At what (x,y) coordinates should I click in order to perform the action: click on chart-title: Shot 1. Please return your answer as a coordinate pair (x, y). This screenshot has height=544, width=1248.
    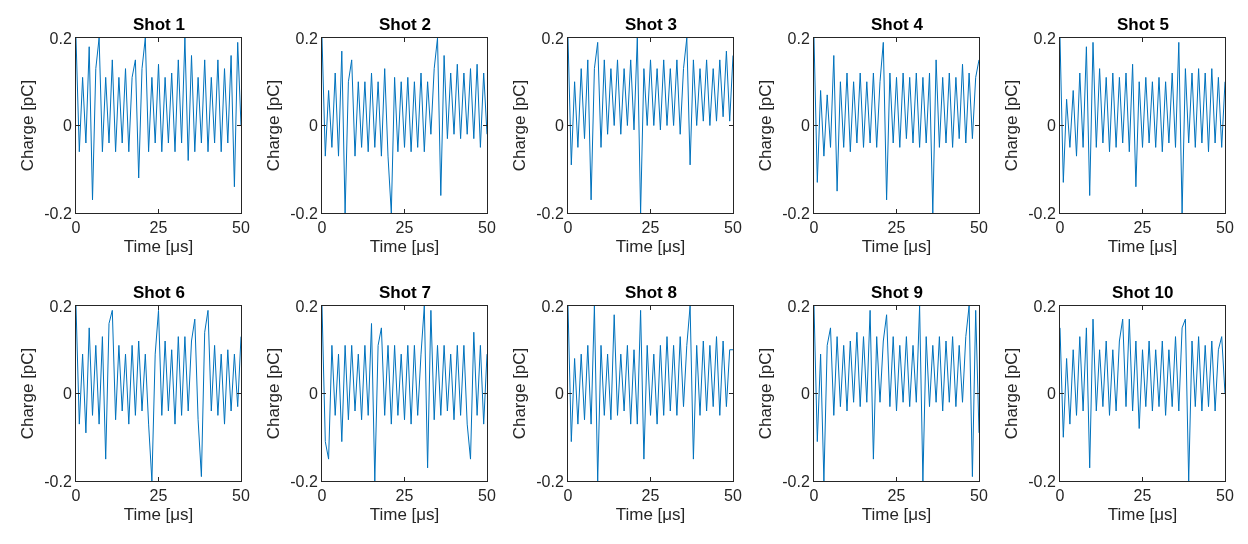
    Looking at the image, I should click on (159, 24).